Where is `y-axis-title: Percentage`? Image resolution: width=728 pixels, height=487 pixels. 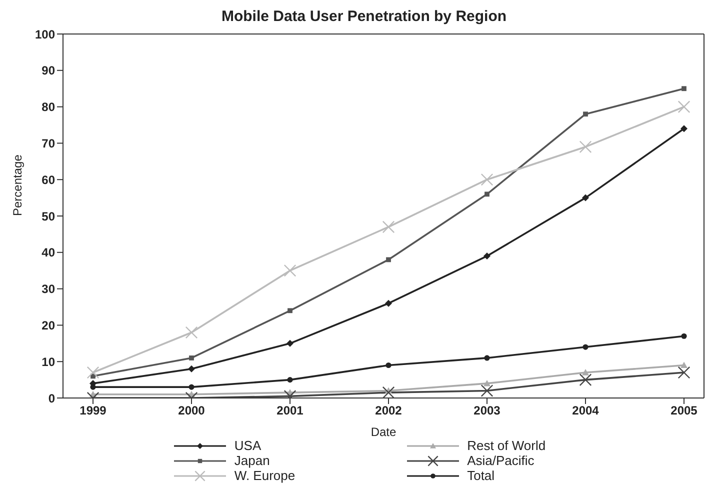
y-axis-title: Percentage is located at coordinates (17, 185).